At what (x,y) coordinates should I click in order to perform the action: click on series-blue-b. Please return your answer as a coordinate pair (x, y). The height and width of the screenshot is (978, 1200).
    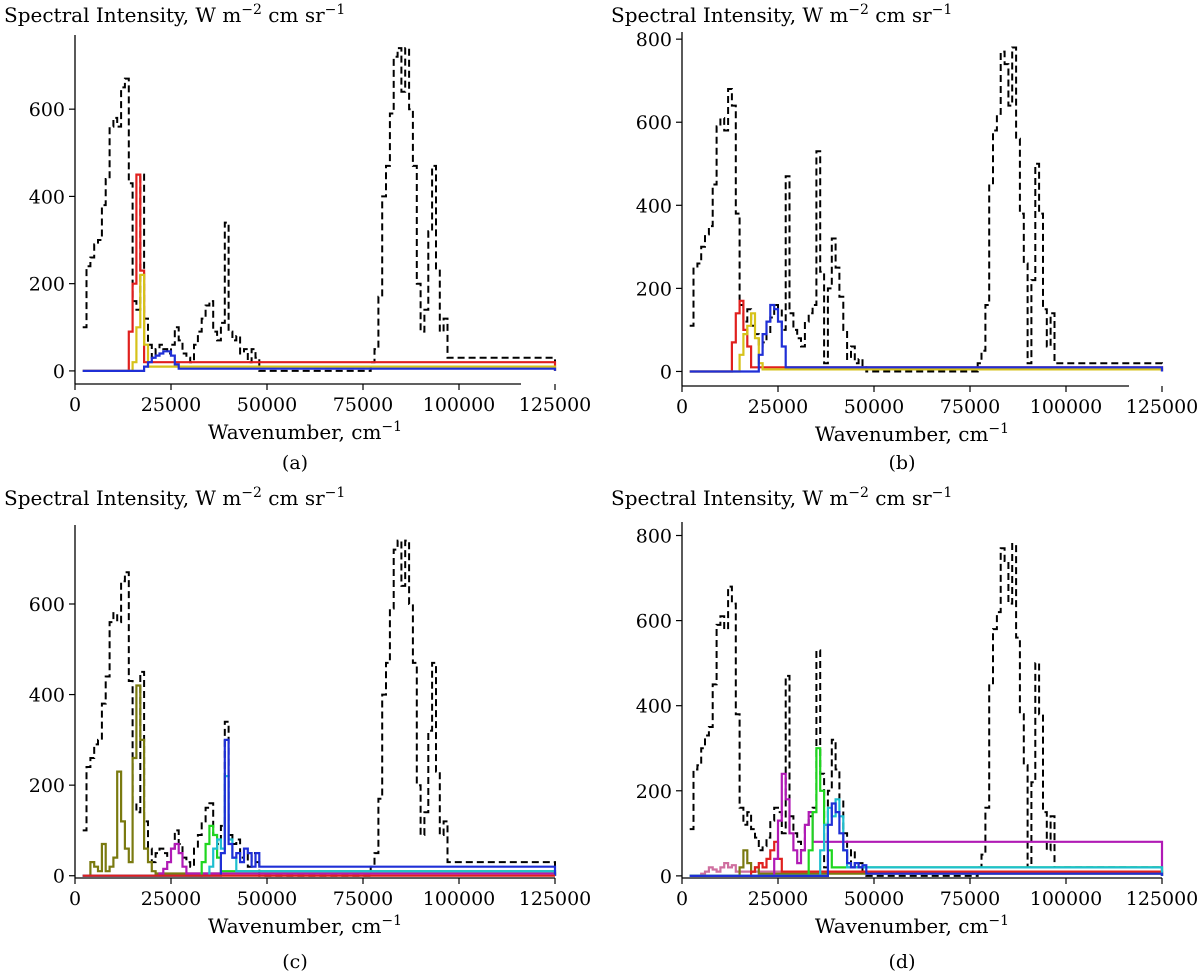
    Looking at the image, I should click on (926, 338).